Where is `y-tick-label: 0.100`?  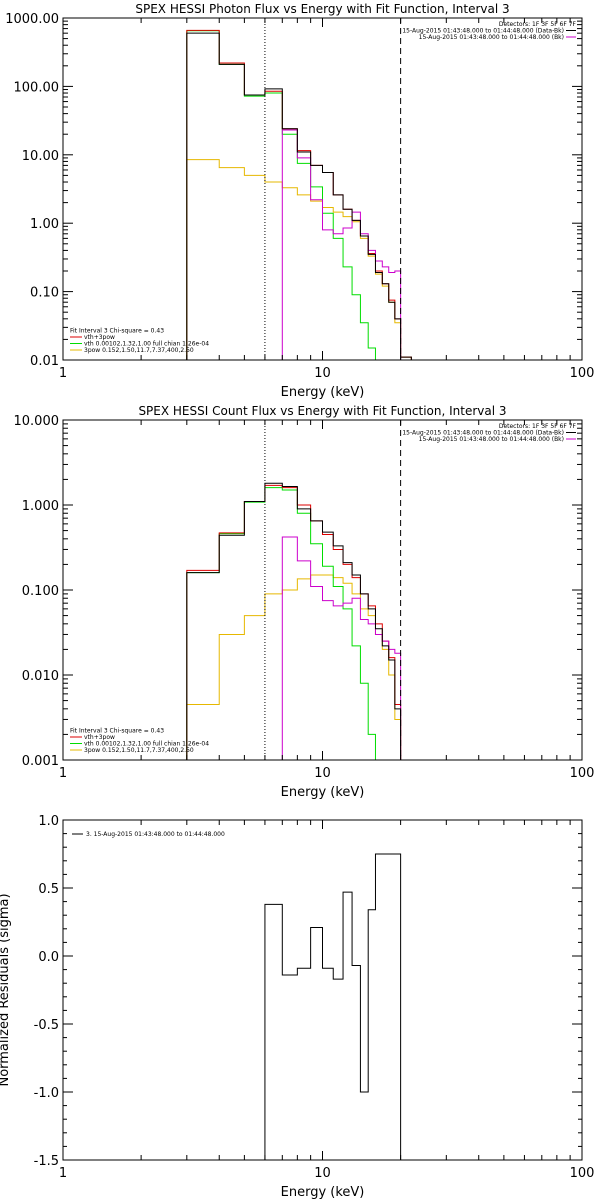 y-tick-label: 0.100 is located at coordinates (40, 591).